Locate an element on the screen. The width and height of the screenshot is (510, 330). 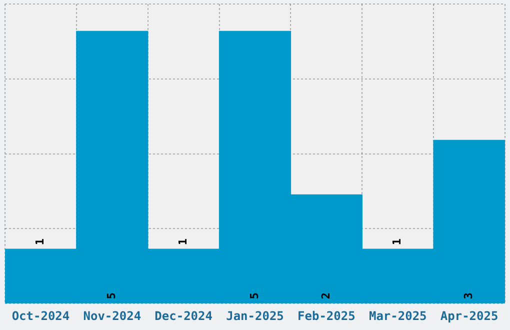
x-tick-label: Jan-2025 is located at coordinates (255, 315).